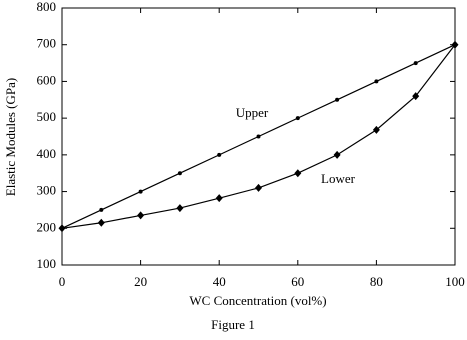  Describe the element at coordinates (252, 112) in the screenshot. I see `series-label: Upper` at that location.